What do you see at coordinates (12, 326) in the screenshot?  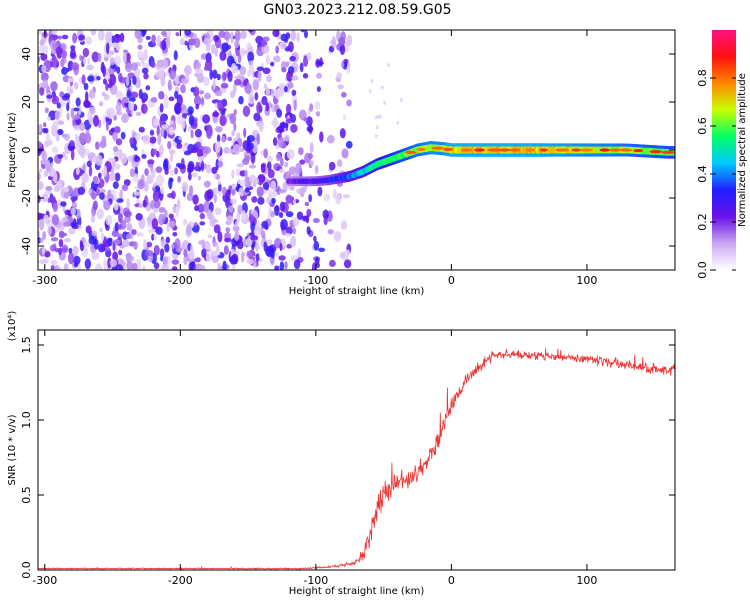 I see `y-axis-multiplier: (x10⁴)` at bounding box center [12, 326].